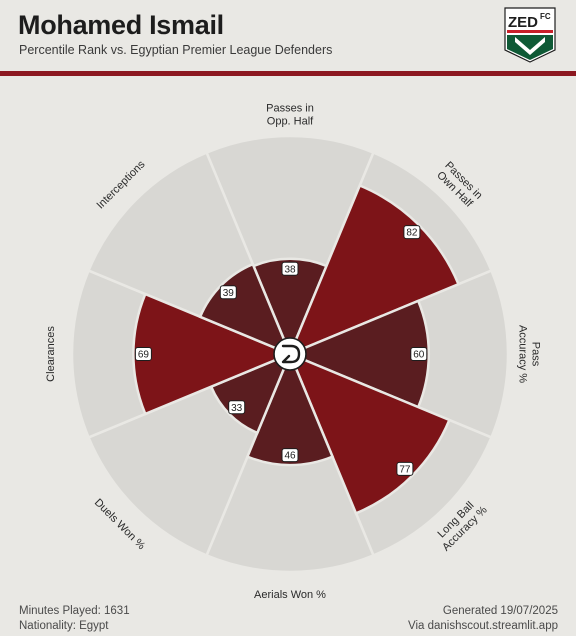 This screenshot has width=576, height=636. I want to click on category-label: PassAccuracy %, so click(529, 354).